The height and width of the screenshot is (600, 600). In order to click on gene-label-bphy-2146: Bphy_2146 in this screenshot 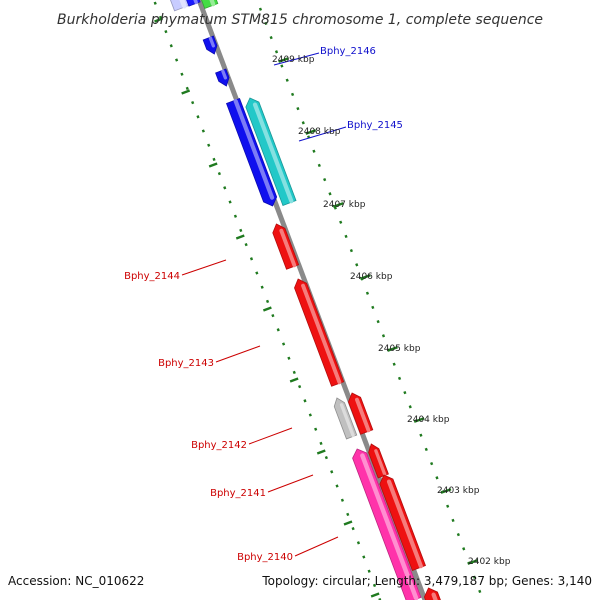, I will do `click(348, 51)`.